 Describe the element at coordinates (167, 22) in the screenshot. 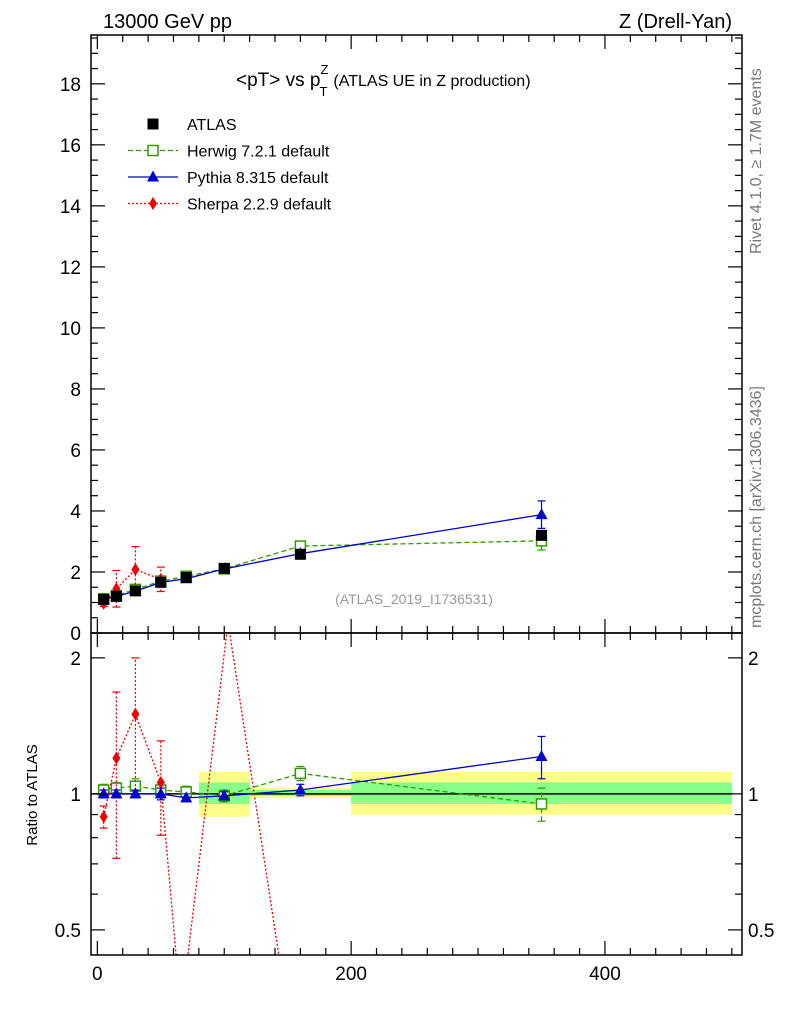

I see `header-energy: 13000 GeV pp` at that location.